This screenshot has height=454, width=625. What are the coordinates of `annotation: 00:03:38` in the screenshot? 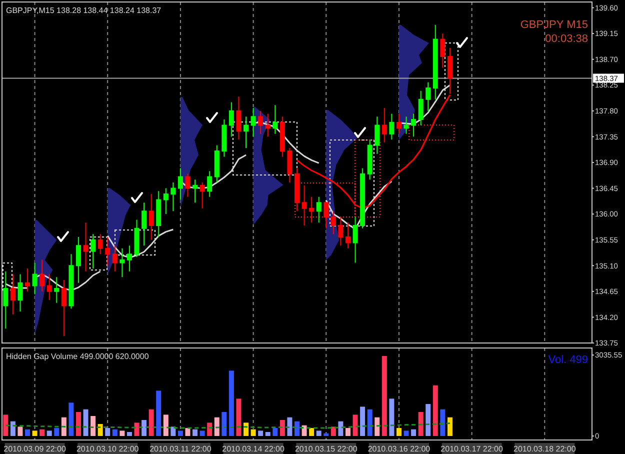 It's located at (566, 38).